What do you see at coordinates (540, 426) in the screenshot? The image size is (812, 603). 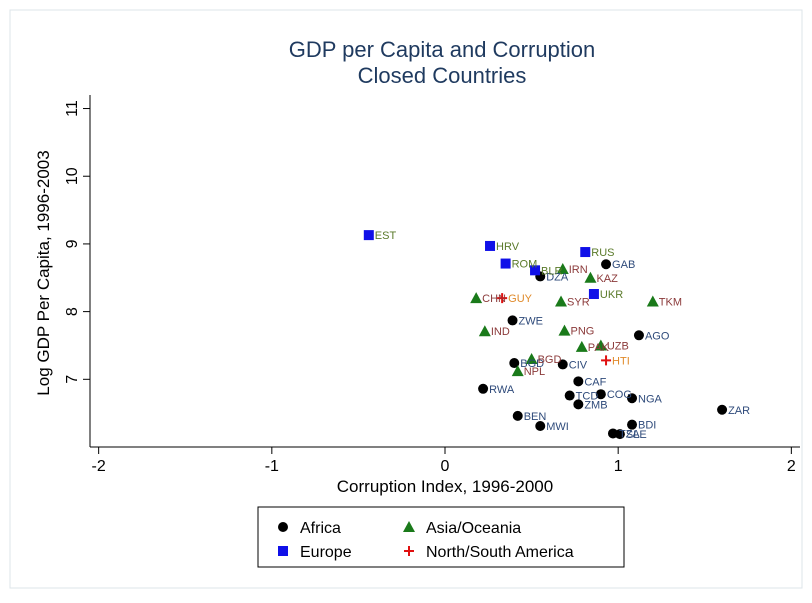 I see `data-point-mwi` at bounding box center [540, 426].